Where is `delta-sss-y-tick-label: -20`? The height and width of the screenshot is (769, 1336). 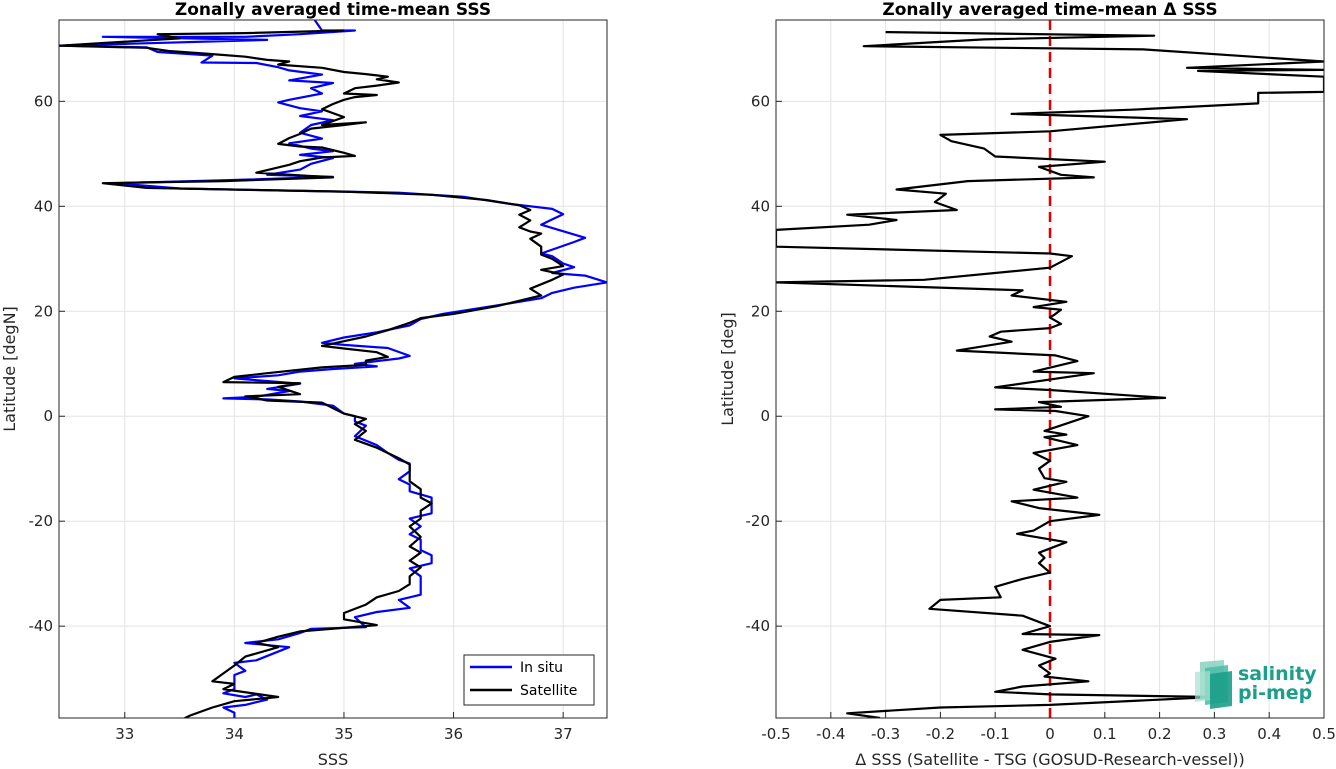 delta-sss-y-tick-label: -20 is located at coordinates (758, 521).